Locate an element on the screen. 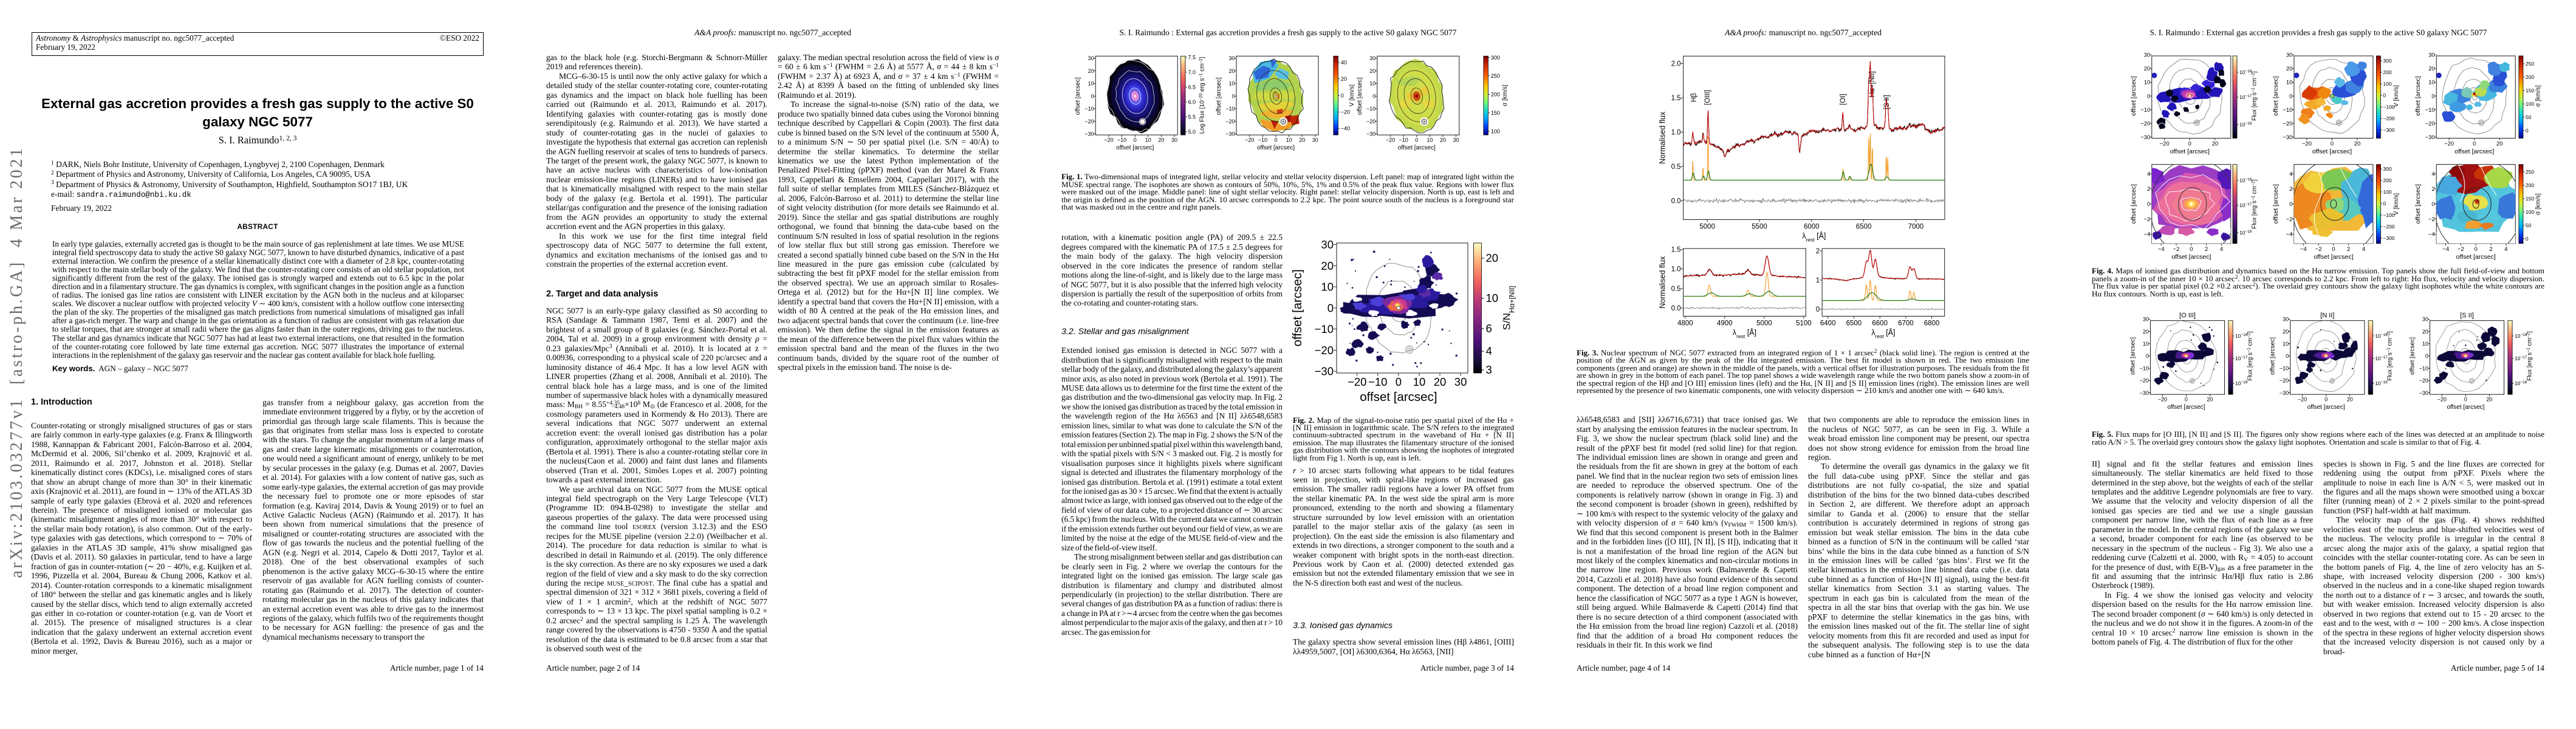 This screenshot has width=2576, height=729. svg-text: 50 is located at coordinates (2529, 225).